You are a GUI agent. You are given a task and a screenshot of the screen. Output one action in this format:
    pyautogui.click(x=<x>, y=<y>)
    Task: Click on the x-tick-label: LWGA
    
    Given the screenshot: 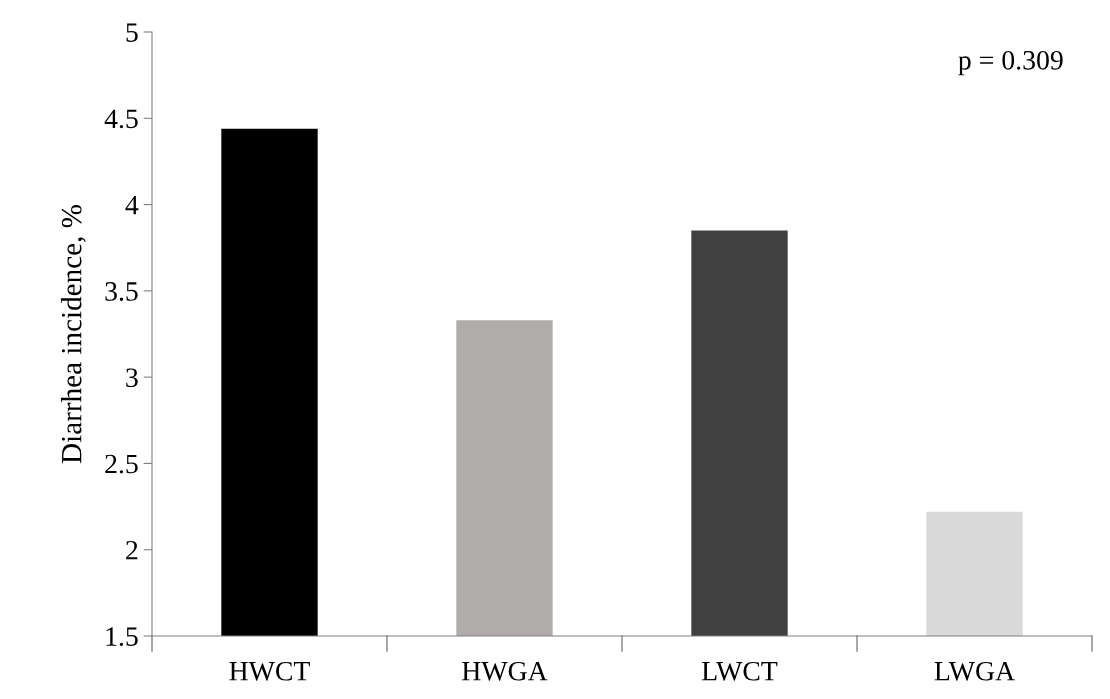 What is the action you would take?
    pyautogui.click(x=974, y=671)
    